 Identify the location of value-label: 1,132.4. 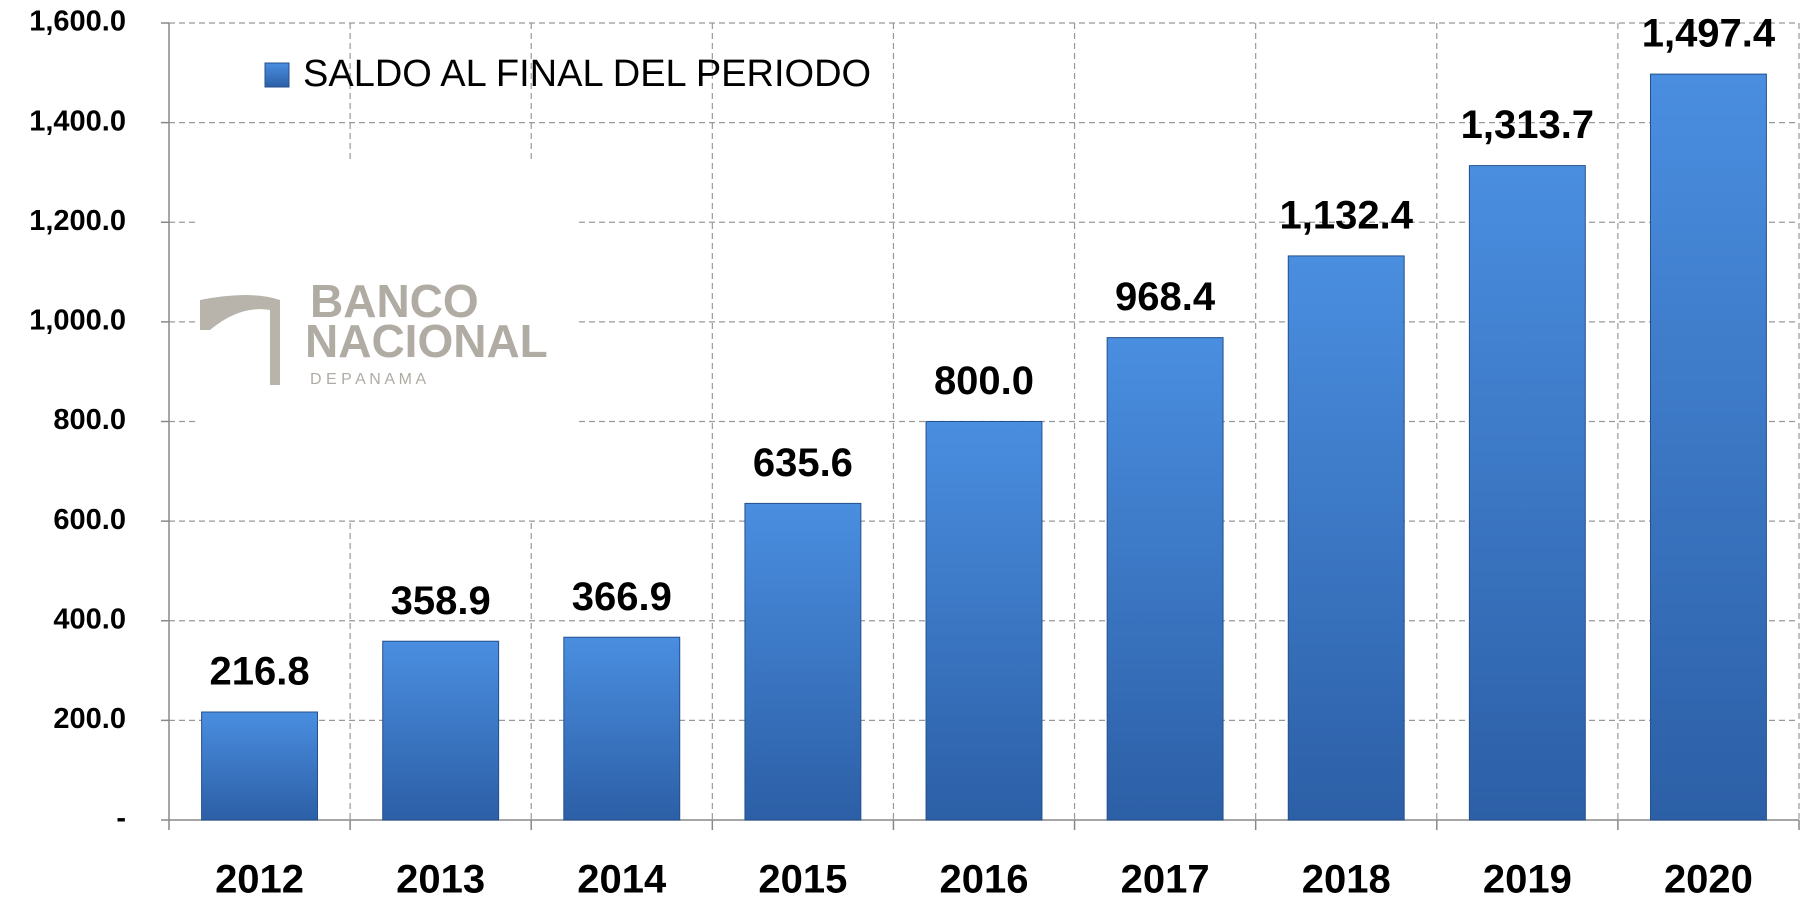
(1346, 215).